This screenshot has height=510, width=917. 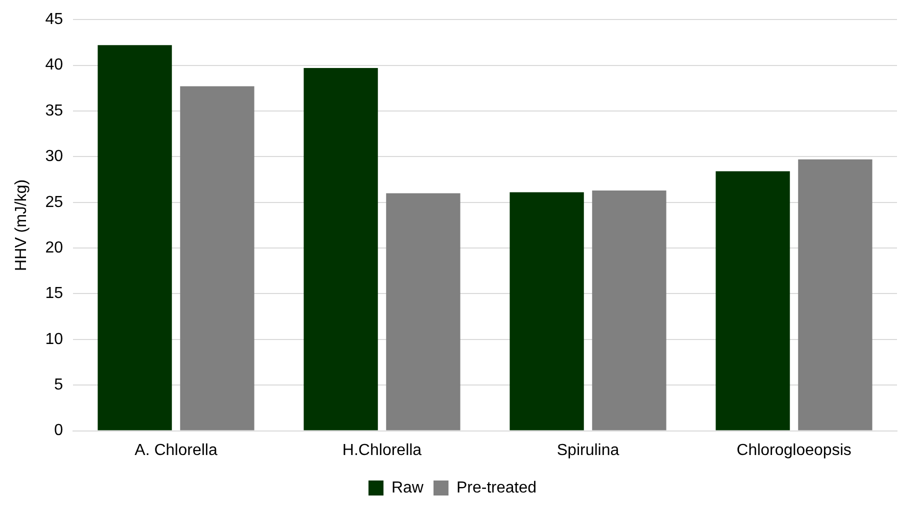 I want to click on y-tick-label: 25, so click(x=54, y=202).